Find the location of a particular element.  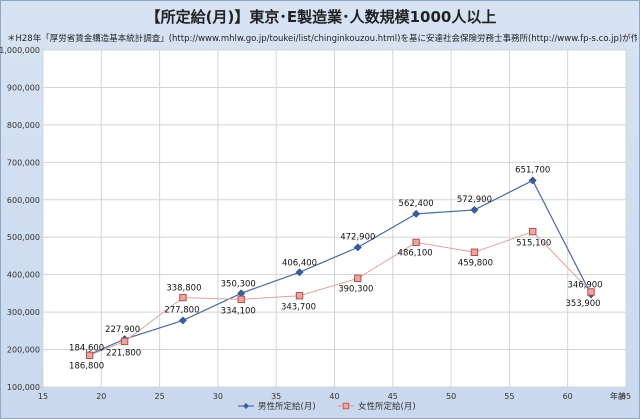

data-label: 184,600 is located at coordinates (86, 348).